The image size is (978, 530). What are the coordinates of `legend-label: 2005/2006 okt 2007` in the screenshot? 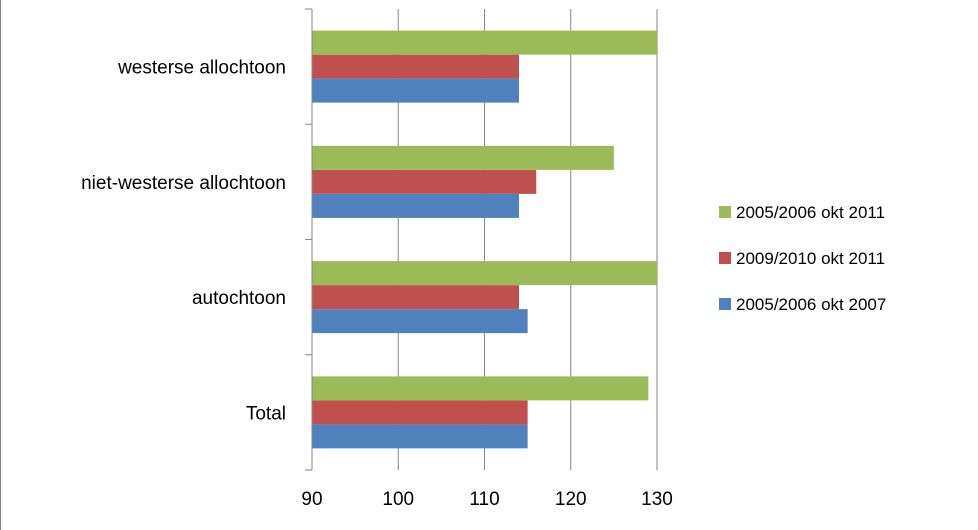 It's located at (811, 304).